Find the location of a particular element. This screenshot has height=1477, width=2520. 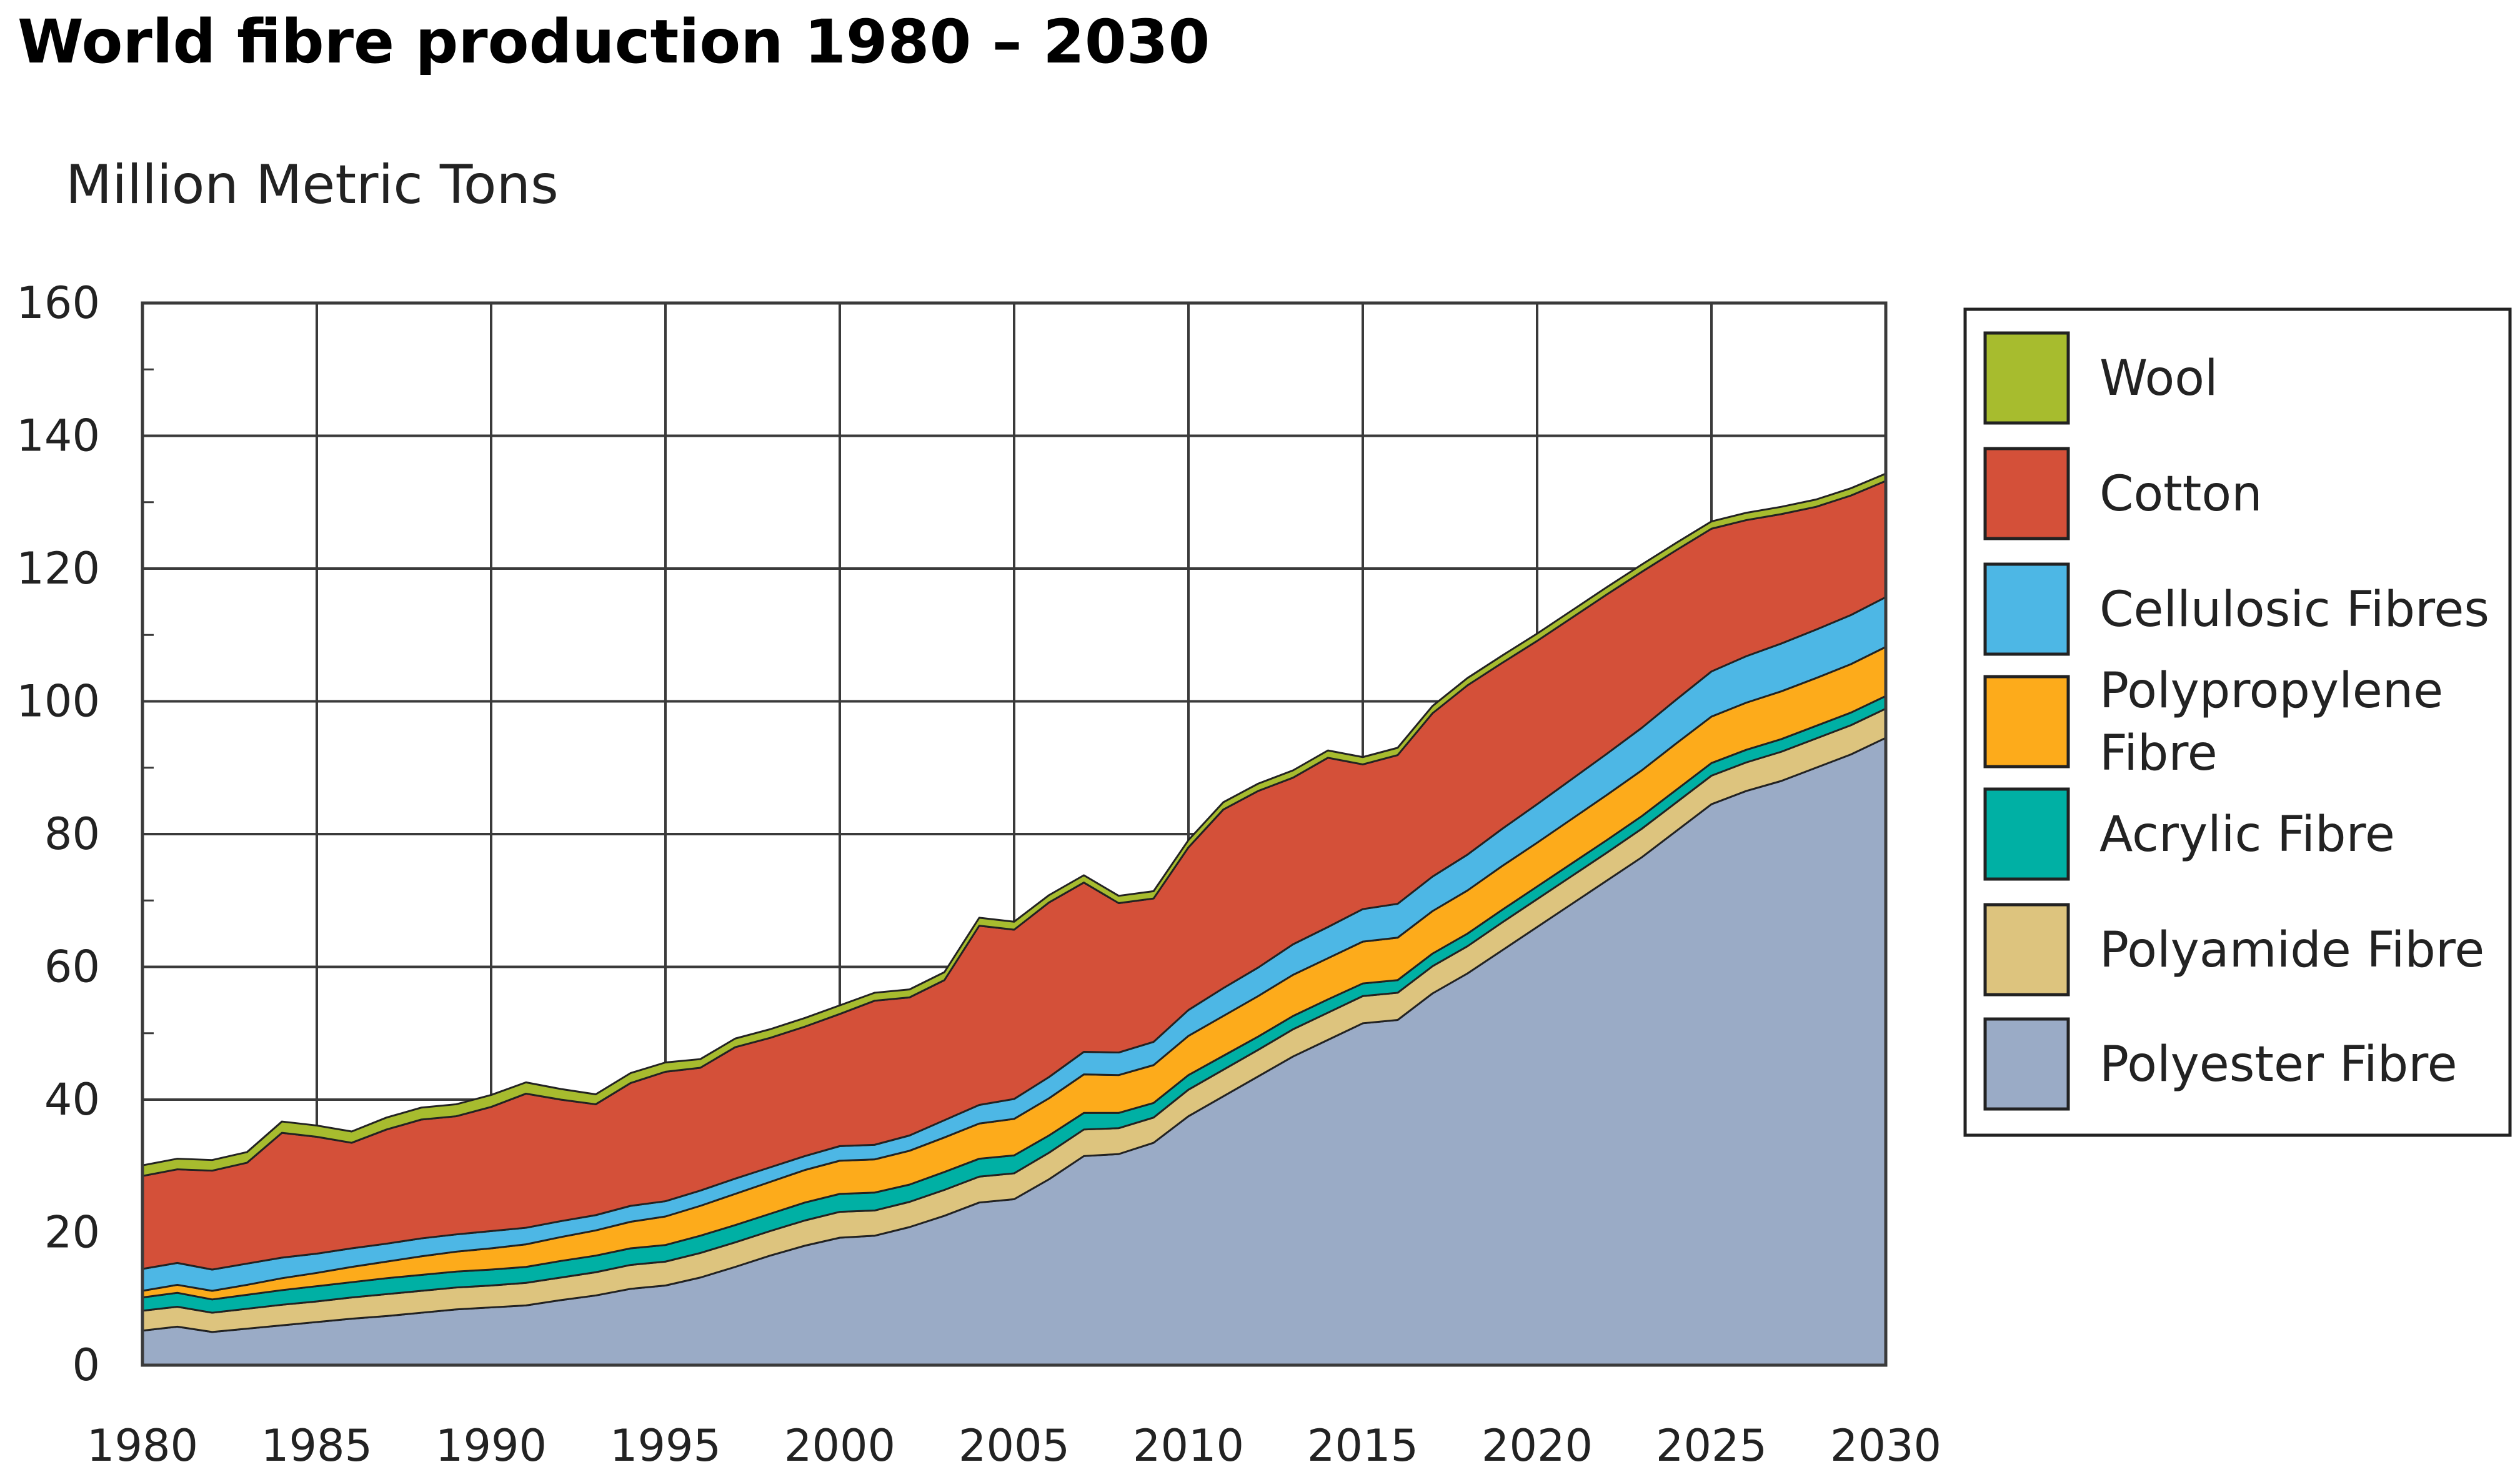

legend-label-polypropylene-fibre: Polypropylene is located at coordinates (2271, 691).